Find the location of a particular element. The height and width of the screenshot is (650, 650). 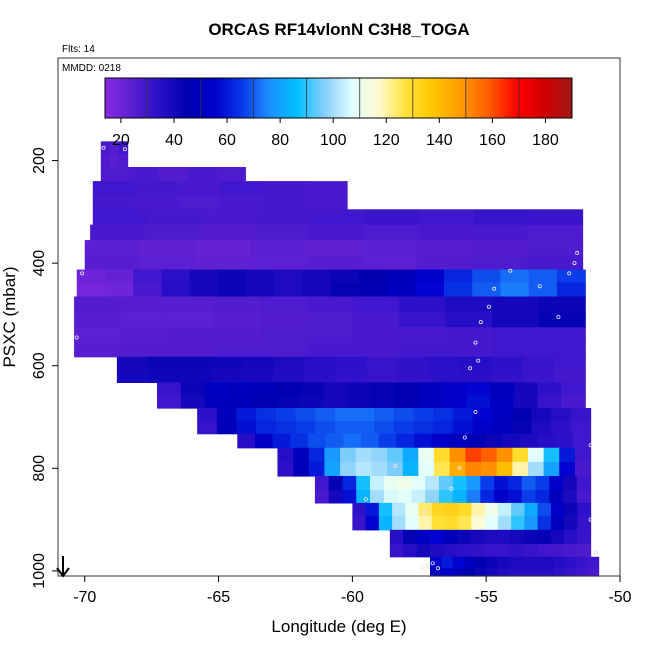

colorbar: 20 40 60 80 100 120 140 160 180 is located at coordinates (338, 113).